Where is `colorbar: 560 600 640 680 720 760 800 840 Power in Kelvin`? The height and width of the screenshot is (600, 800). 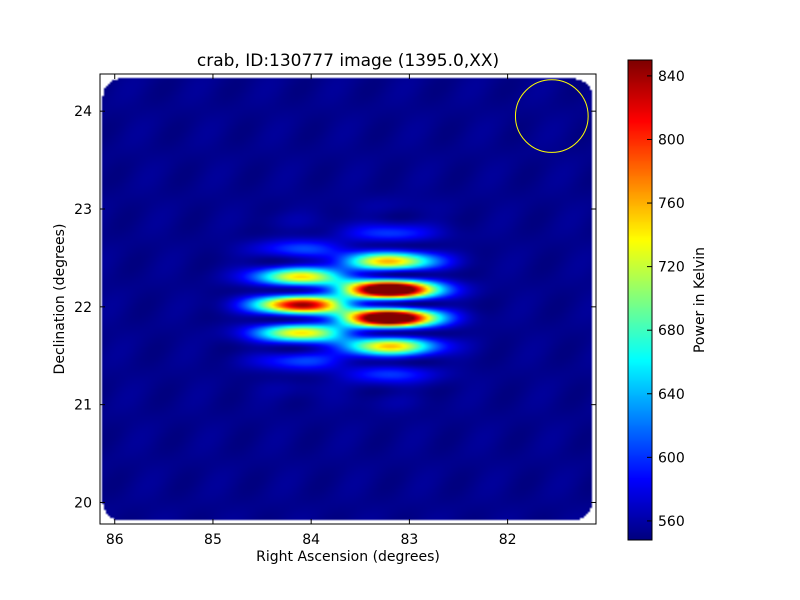 colorbar: 560 600 640 680 720 760 800 840 Power in Kelvin is located at coordinates (667, 300).